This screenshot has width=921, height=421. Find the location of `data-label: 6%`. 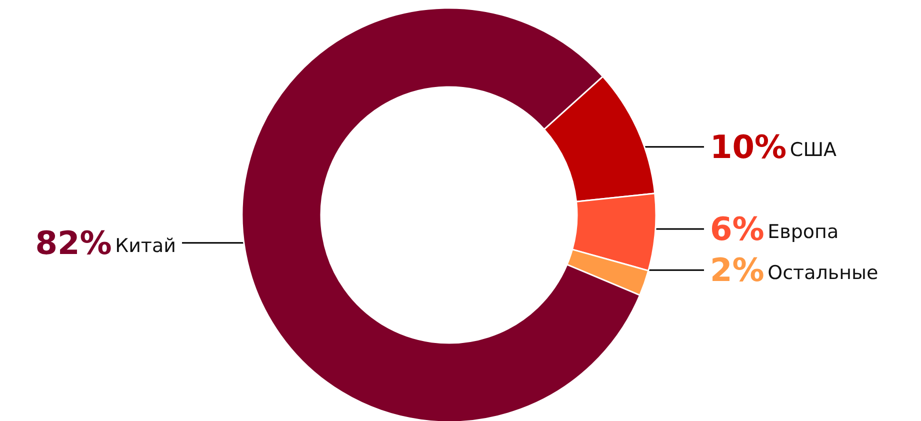

data-label: 6% is located at coordinates (737, 229).